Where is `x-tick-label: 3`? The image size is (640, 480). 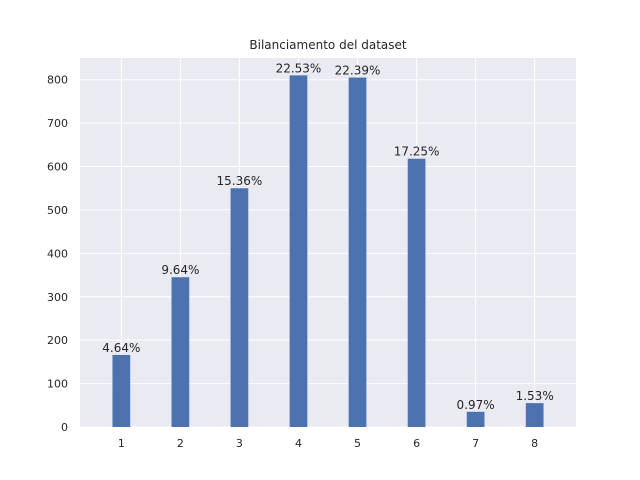 x-tick-label: 3 is located at coordinates (239, 443).